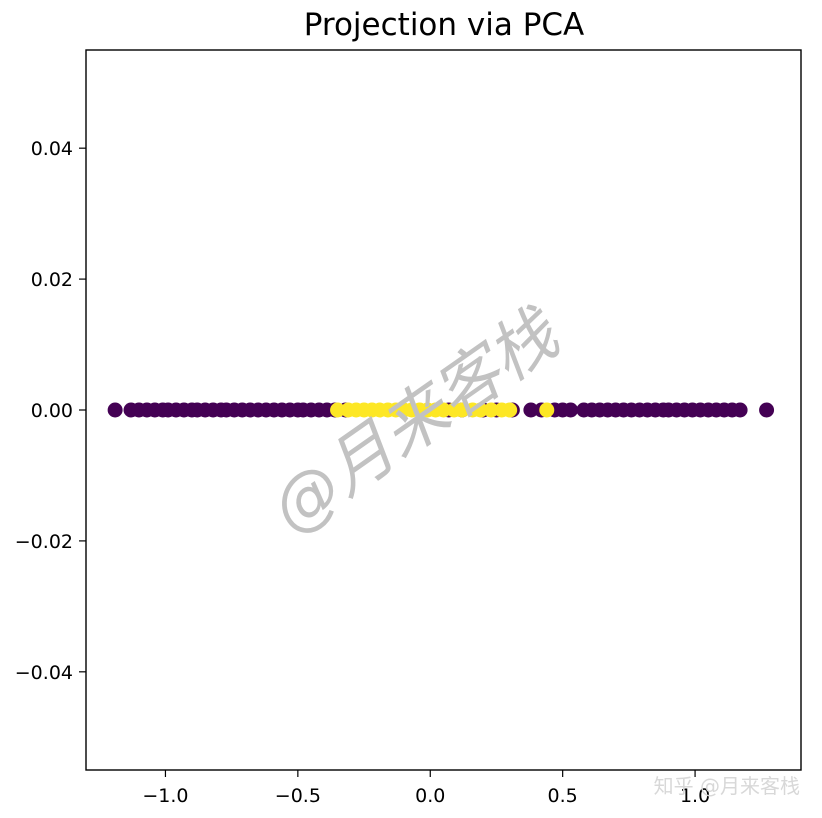  I want to click on y-tick-label: −0.04, so click(44, 673).